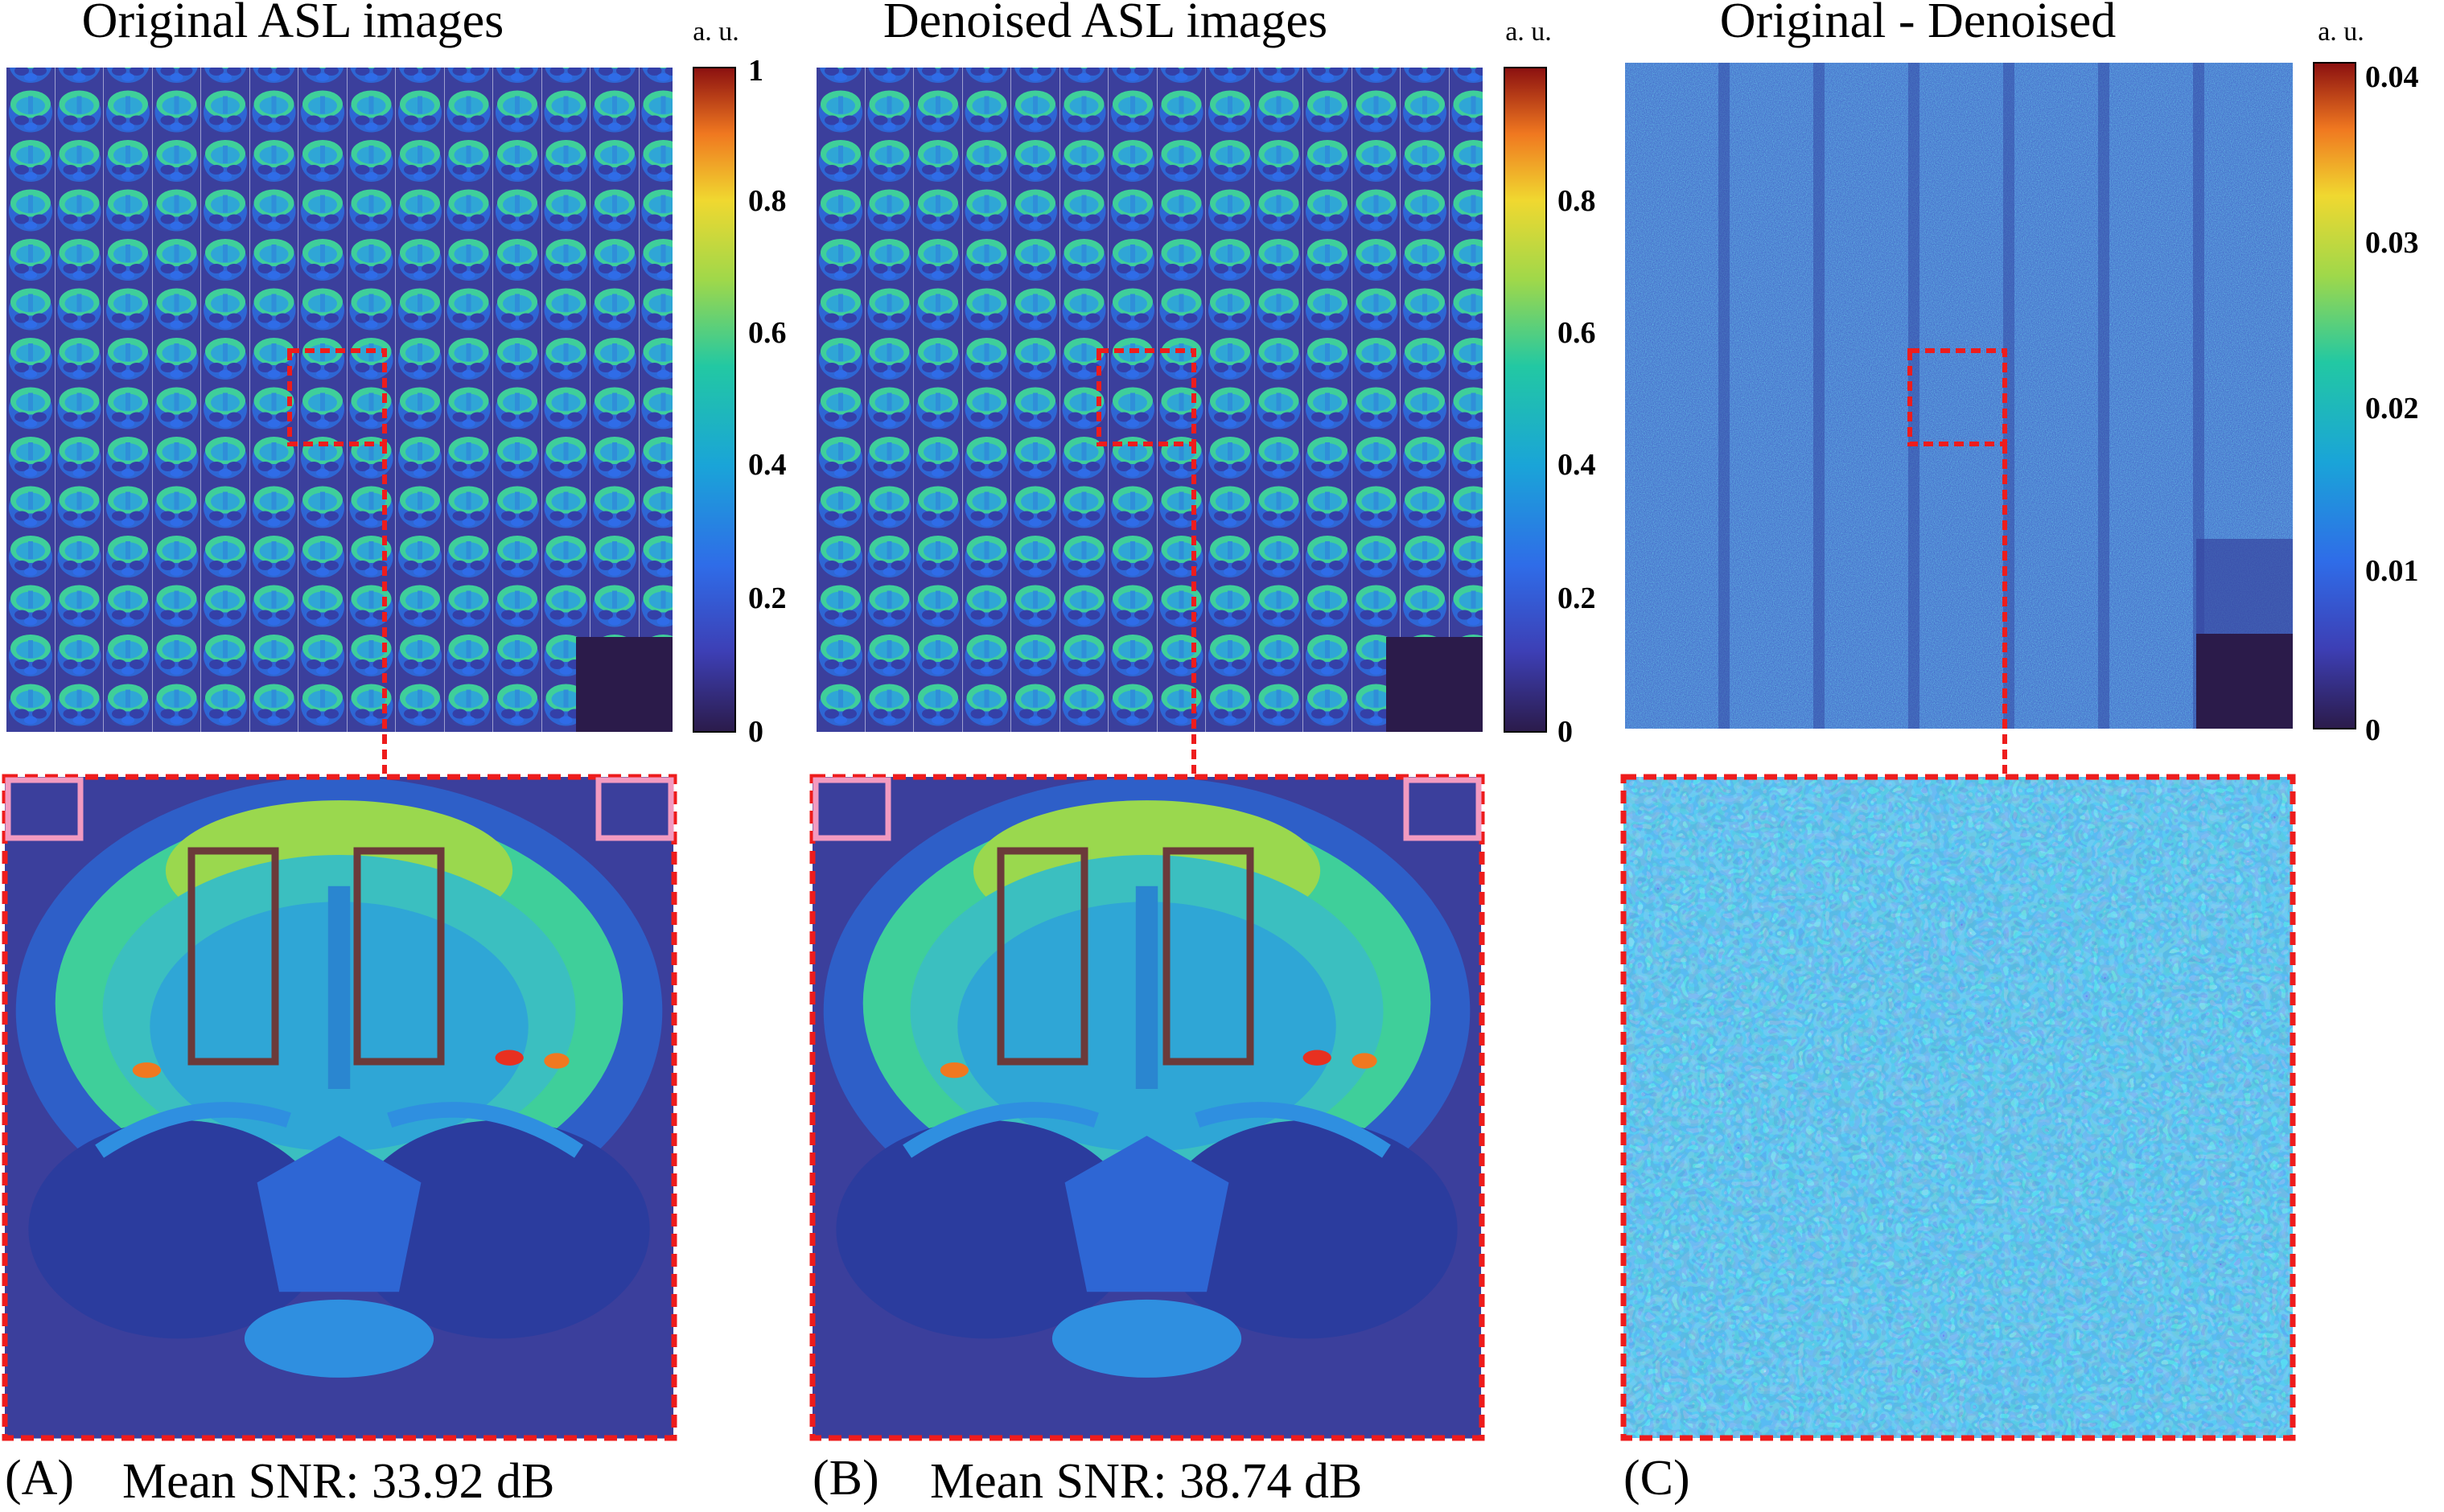  I want to click on tick: 1, so click(755, 71).